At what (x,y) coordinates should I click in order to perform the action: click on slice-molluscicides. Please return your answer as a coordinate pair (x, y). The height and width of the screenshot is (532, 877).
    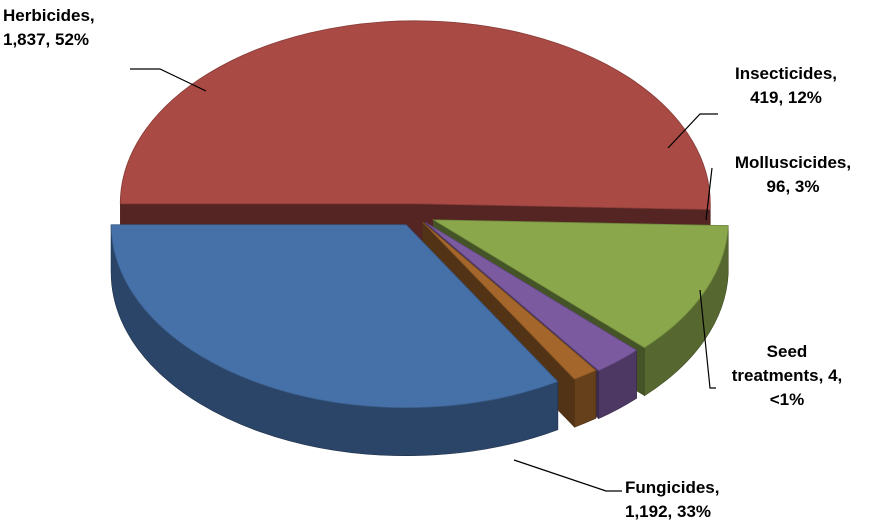
    Looking at the image, I should click on (531, 297).